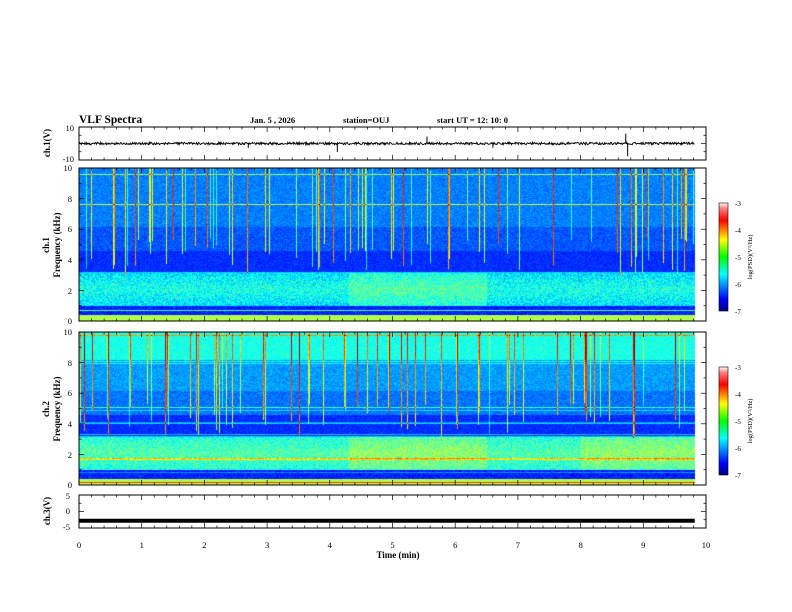 The height and width of the screenshot is (612, 792). What do you see at coordinates (68, 143) in the screenshot?
I see `ch1-waveform-y-tick-labels: 10 -10` at bounding box center [68, 143].